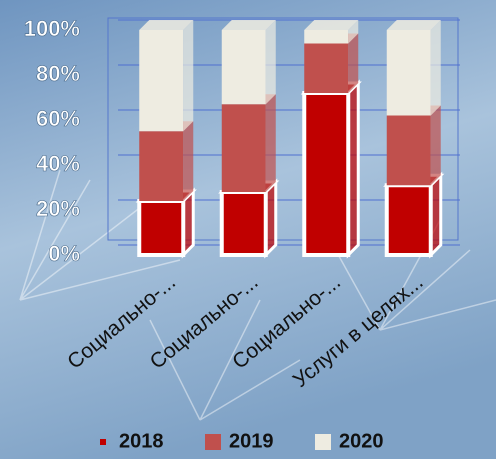  What do you see at coordinates (361, 441) in the screenshot?
I see `legend-label: 2020` at bounding box center [361, 441].